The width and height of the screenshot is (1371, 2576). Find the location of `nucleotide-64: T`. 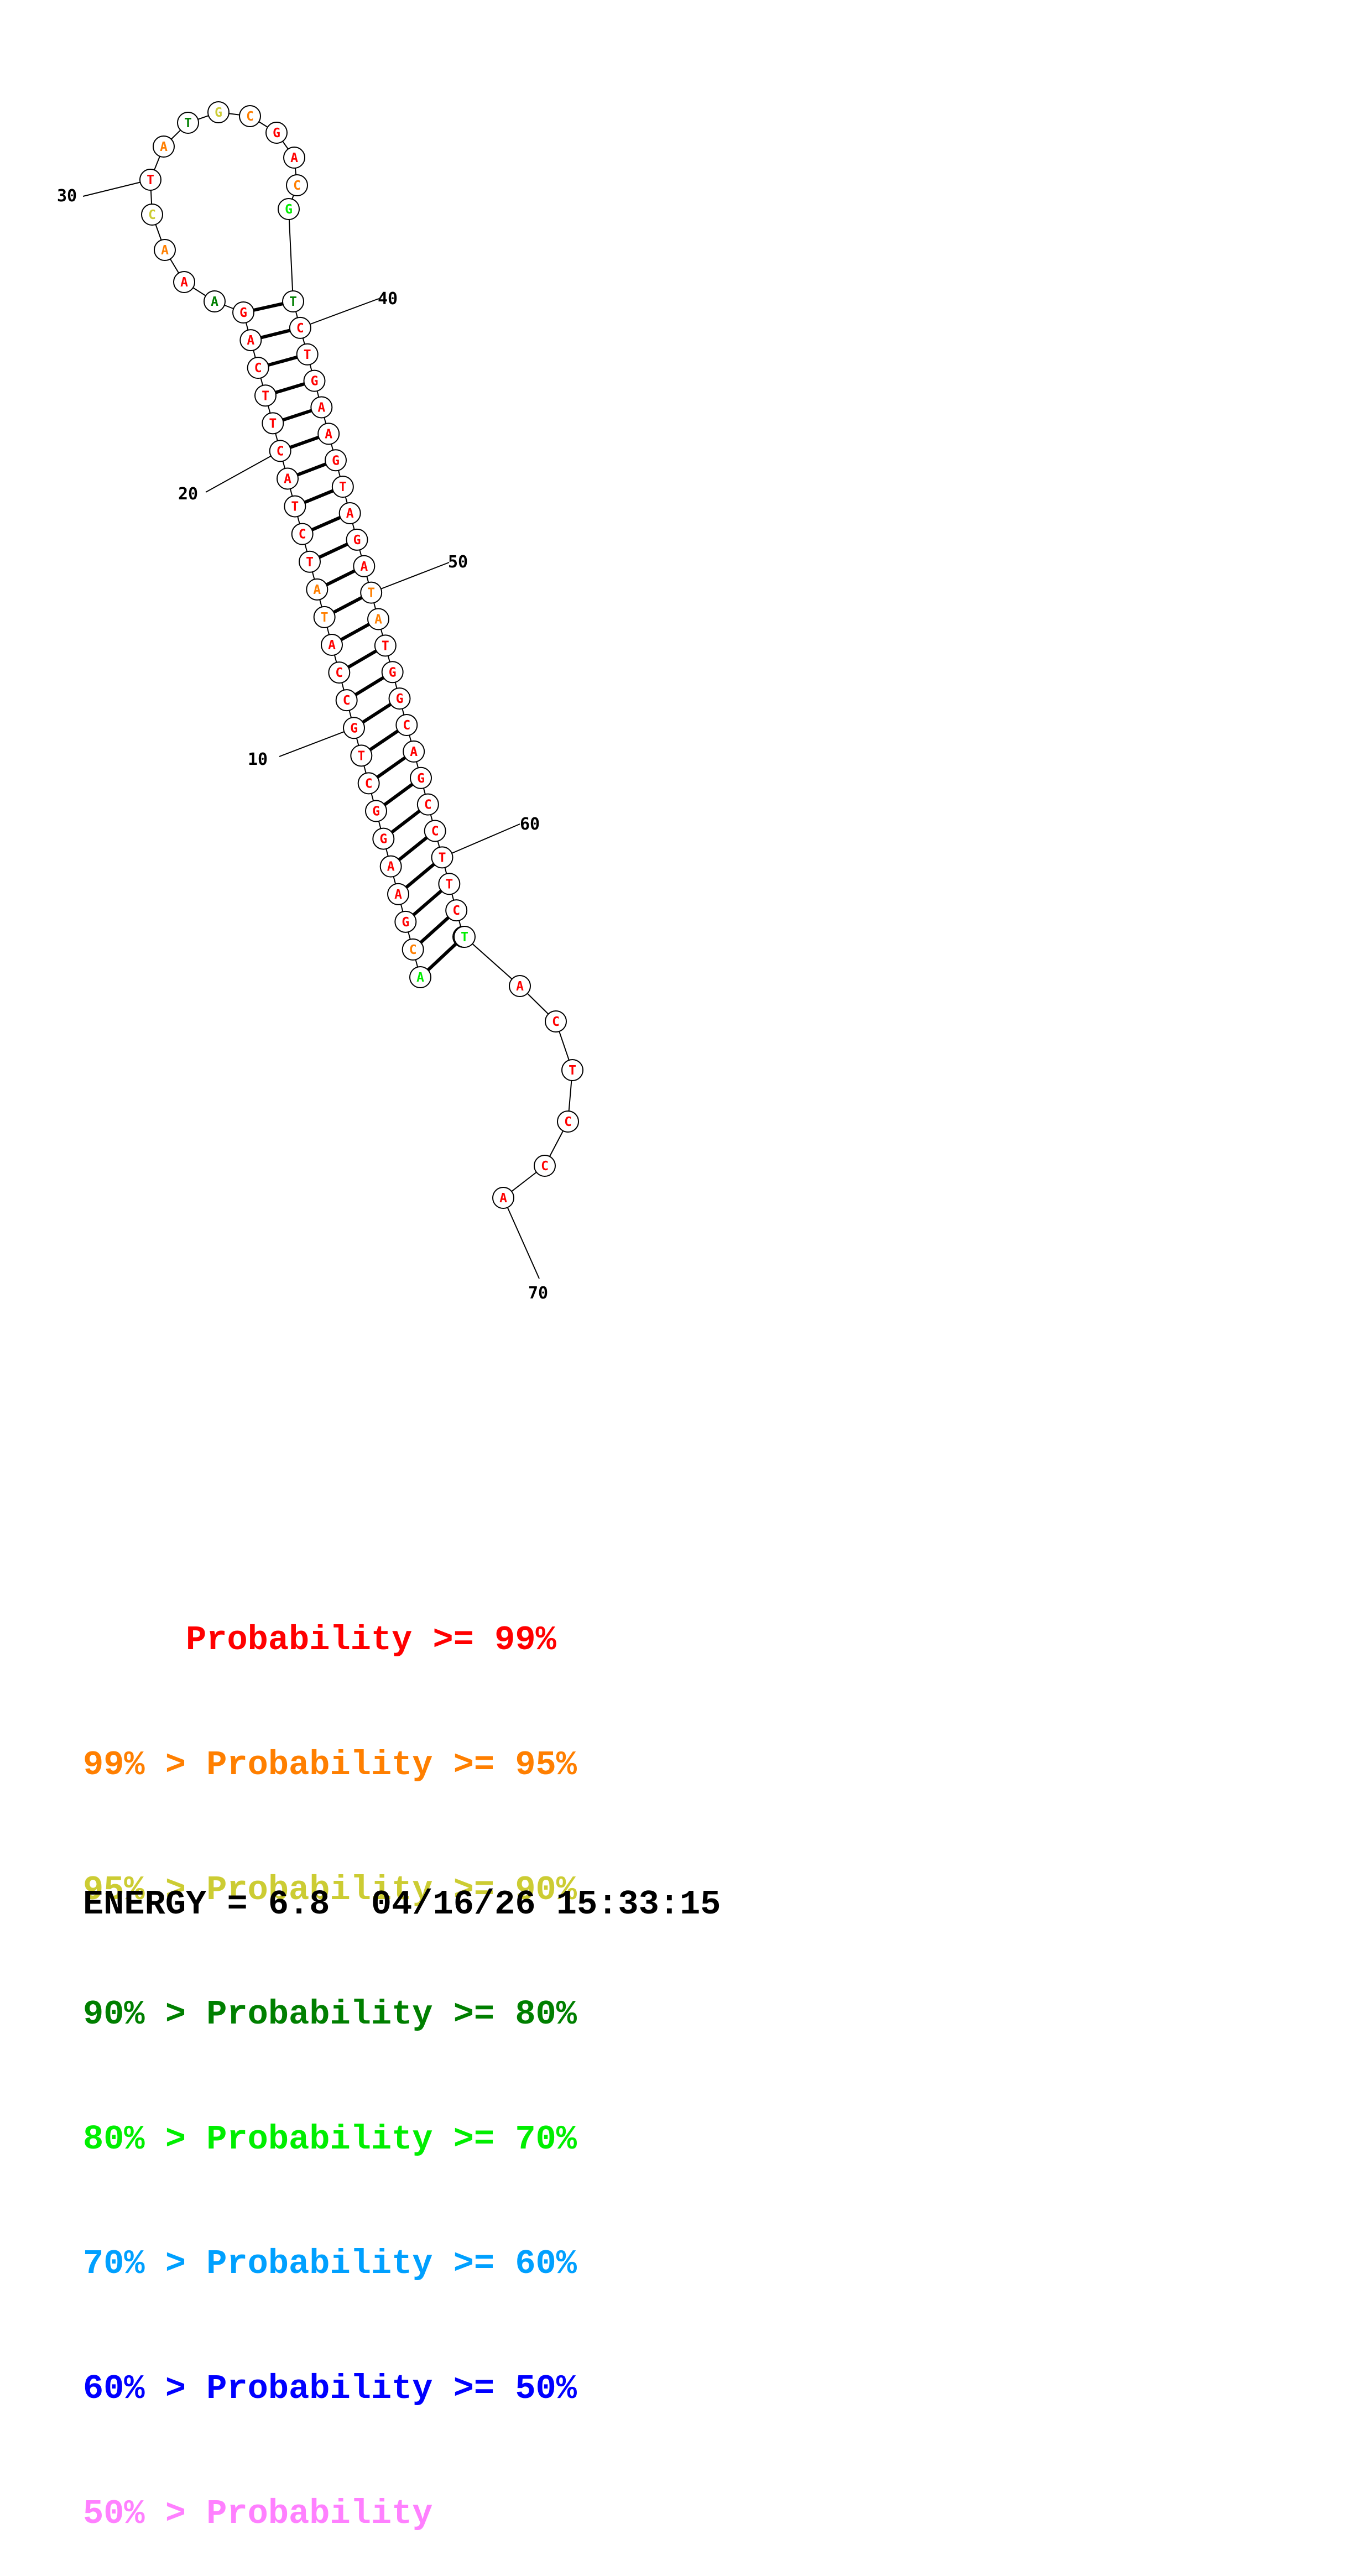

nucleotide-64: T is located at coordinates (465, 937).